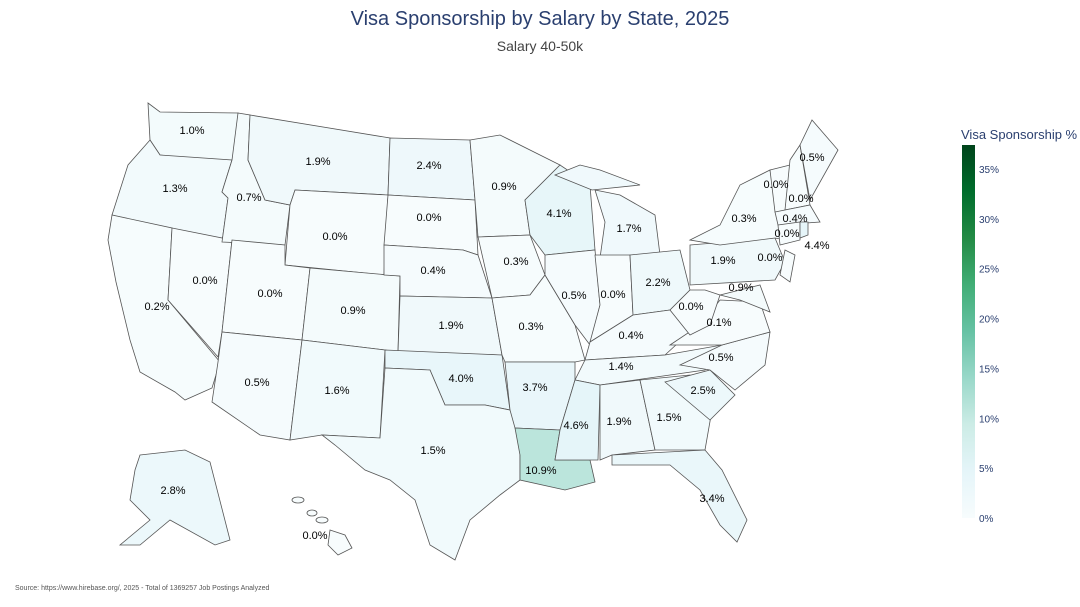  What do you see at coordinates (628, 229) in the screenshot?
I see `state-label-mi: 1.7%` at bounding box center [628, 229].